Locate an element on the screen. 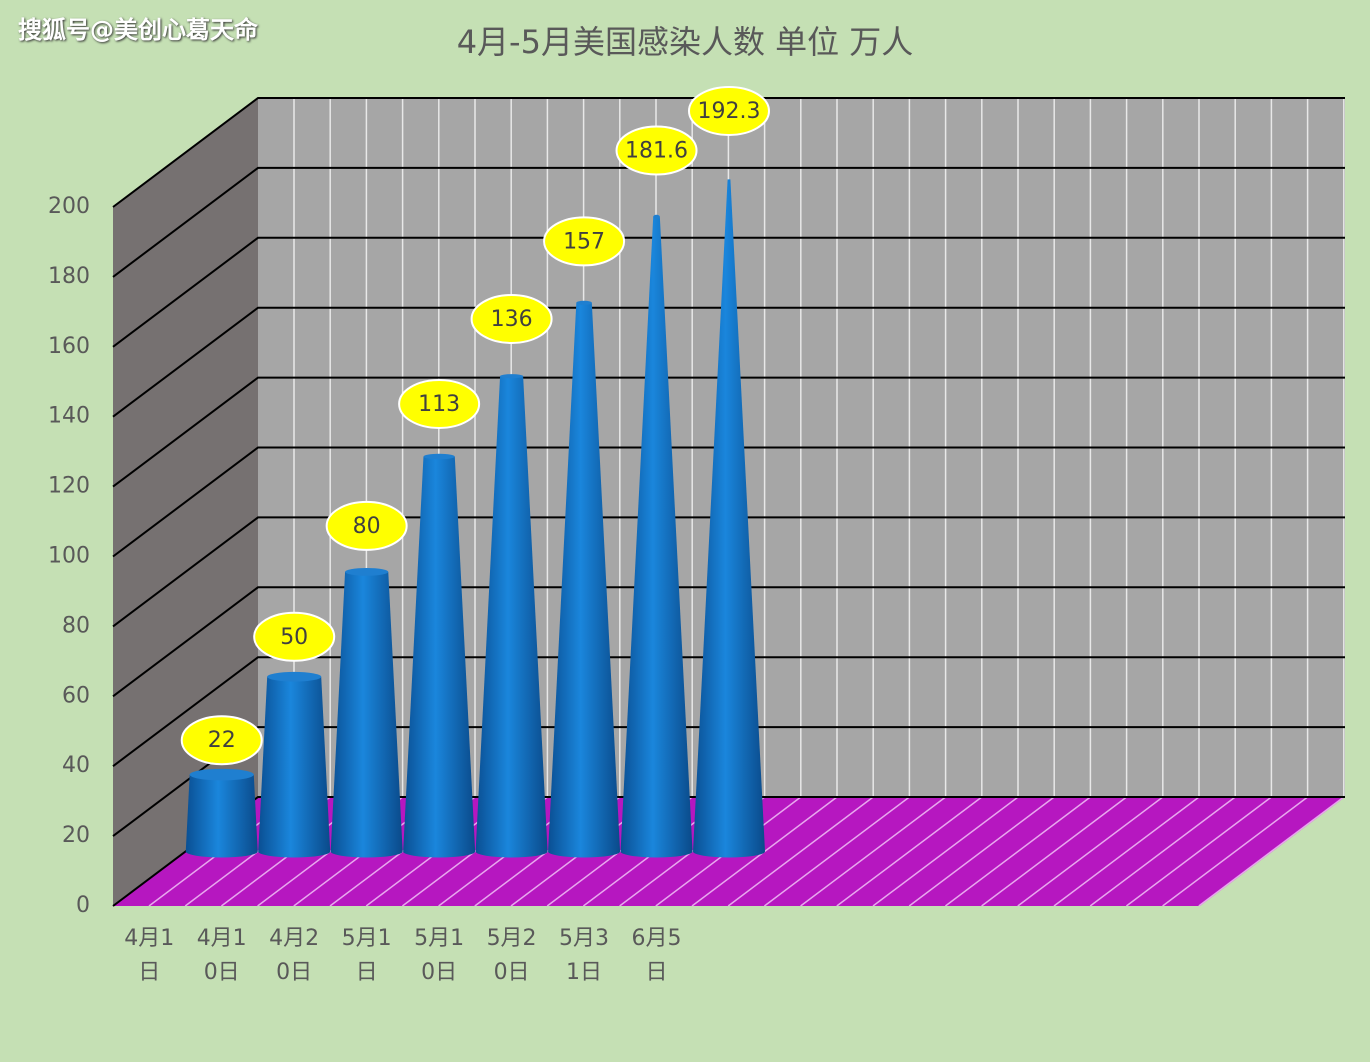 The height and width of the screenshot is (1062, 1370). watermark: 搜狐号@美创心葛天命 is located at coordinates (138, 30).